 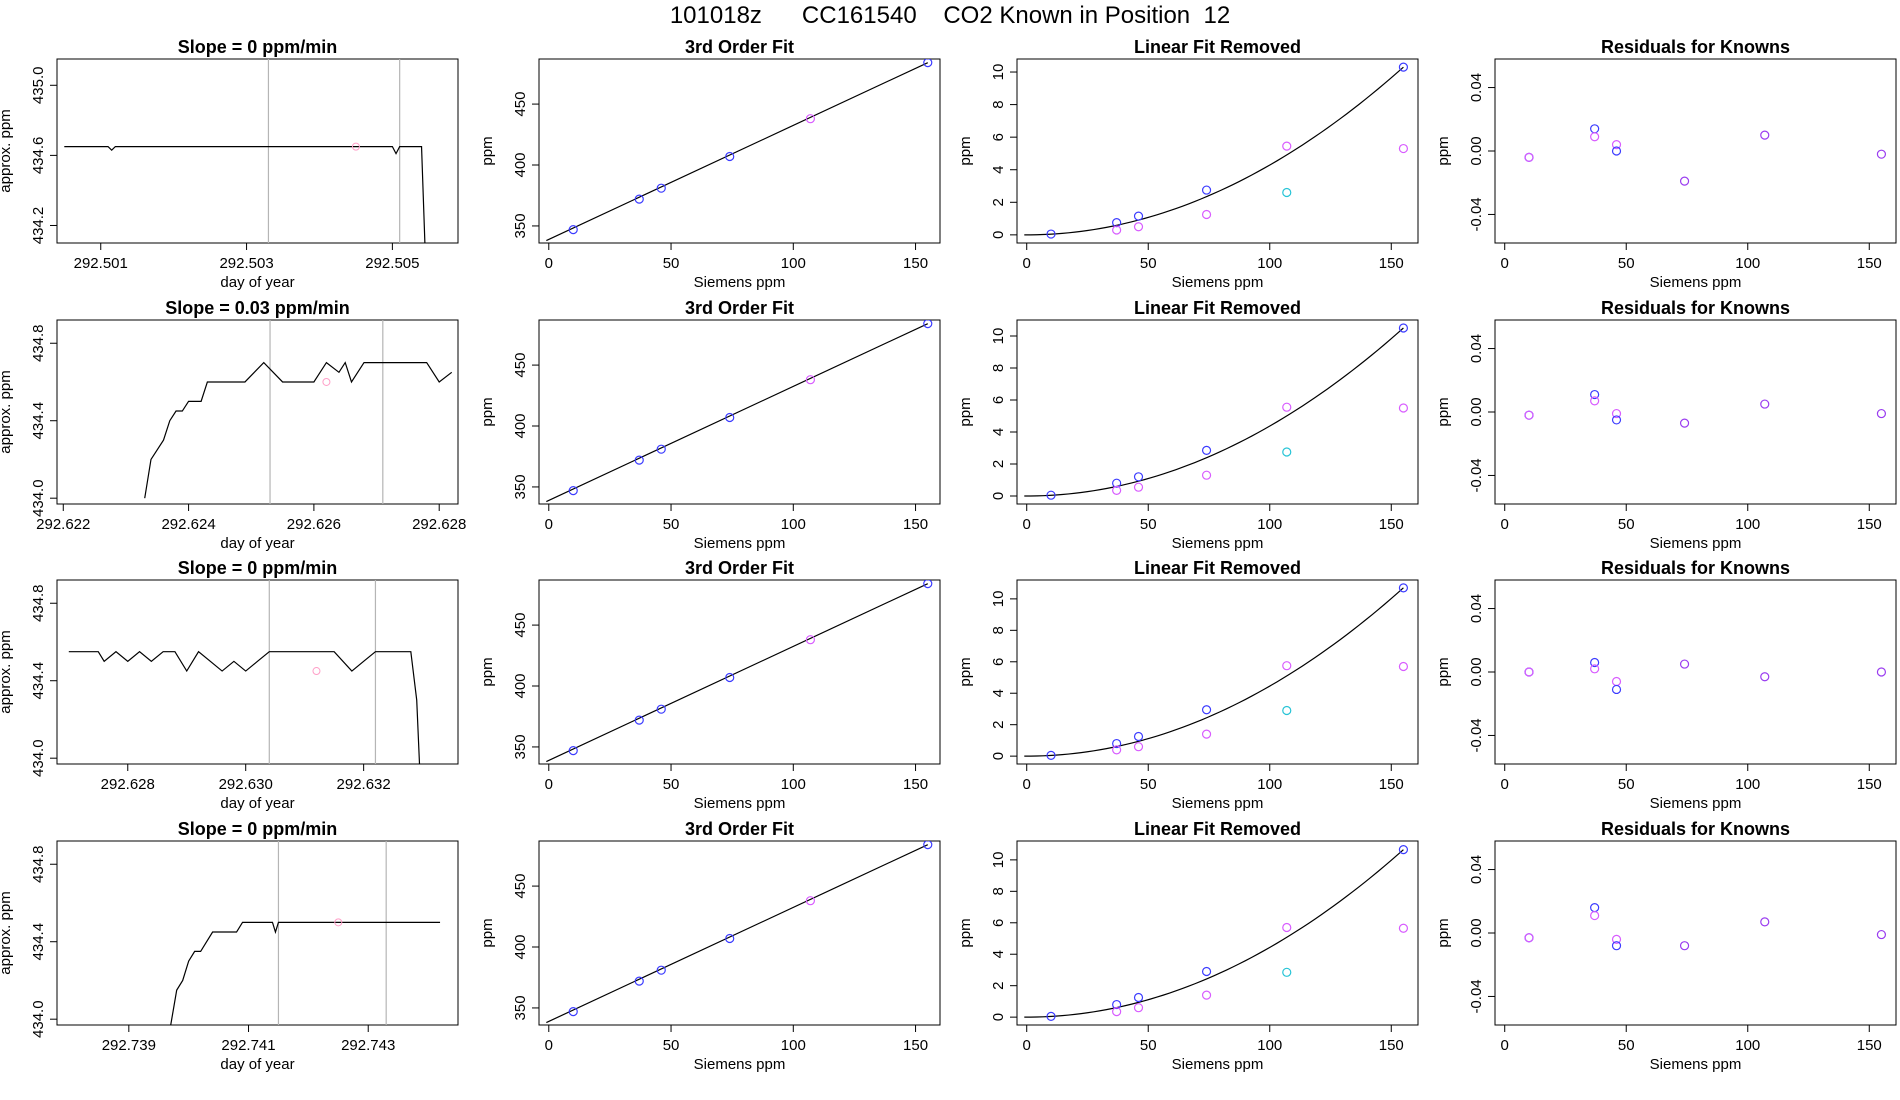 What do you see at coordinates (998, 202) in the screenshot?
I see `y-tick-label: 2` at bounding box center [998, 202].